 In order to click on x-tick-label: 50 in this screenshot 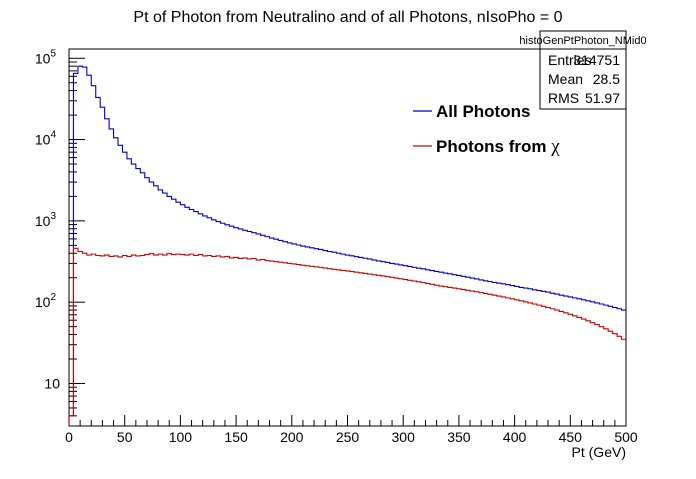, I will do `click(125, 437)`.